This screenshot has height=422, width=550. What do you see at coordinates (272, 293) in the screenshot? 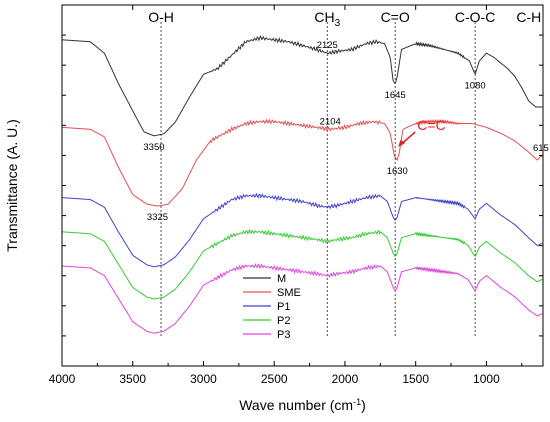
I see `legend-item-sme: SME` at bounding box center [272, 293].